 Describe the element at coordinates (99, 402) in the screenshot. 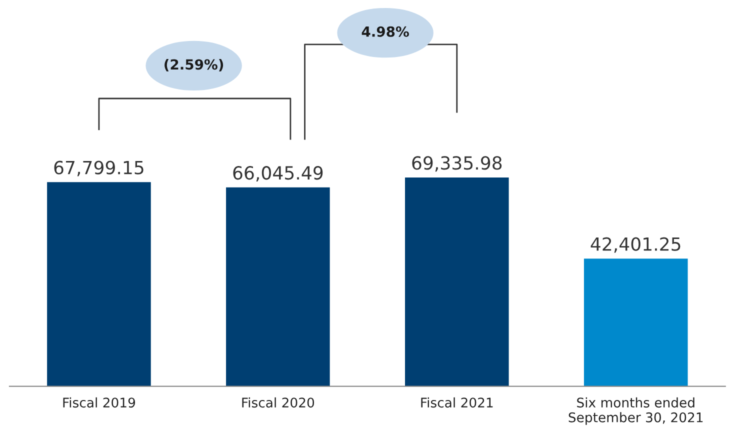

I see `x-tick-label: Fiscal 2019` at that location.